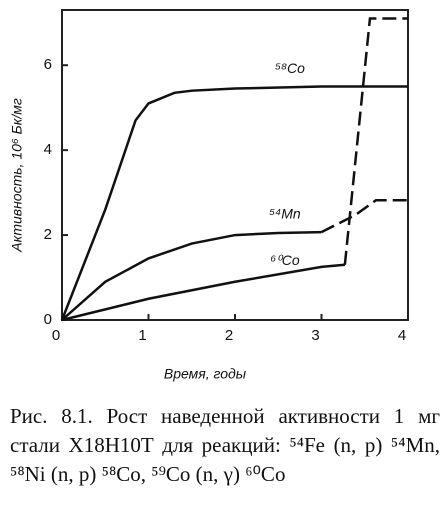 Image resolution: width=446 pixels, height=532 pixels. Describe the element at coordinates (142, 335) in the screenshot. I see `x-tick-label: 1` at that location.